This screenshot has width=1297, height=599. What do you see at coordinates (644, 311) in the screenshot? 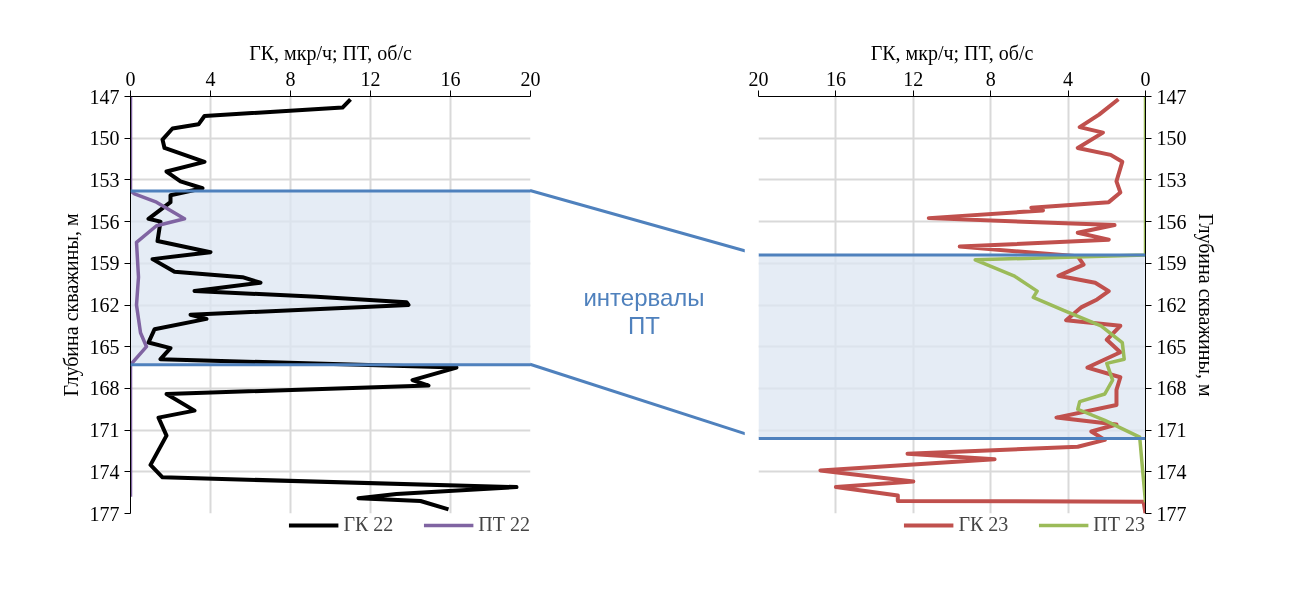
I see `text: интервалы ПТ` at bounding box center [644, 311].